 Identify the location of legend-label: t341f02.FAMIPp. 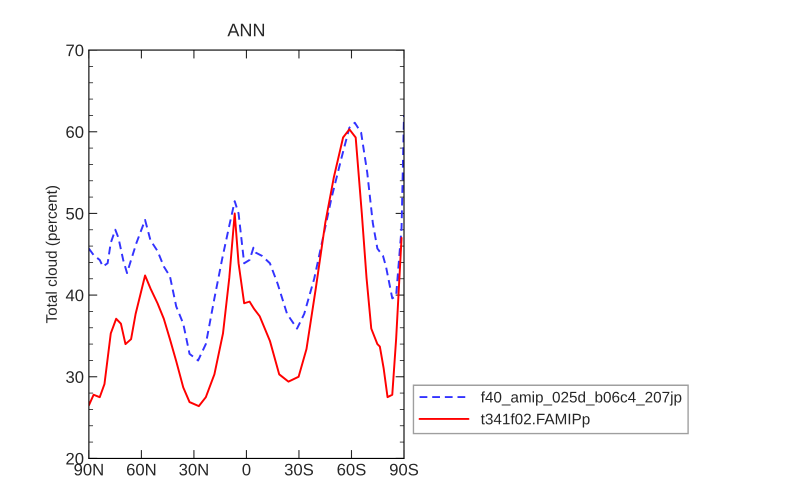
(535, 420).